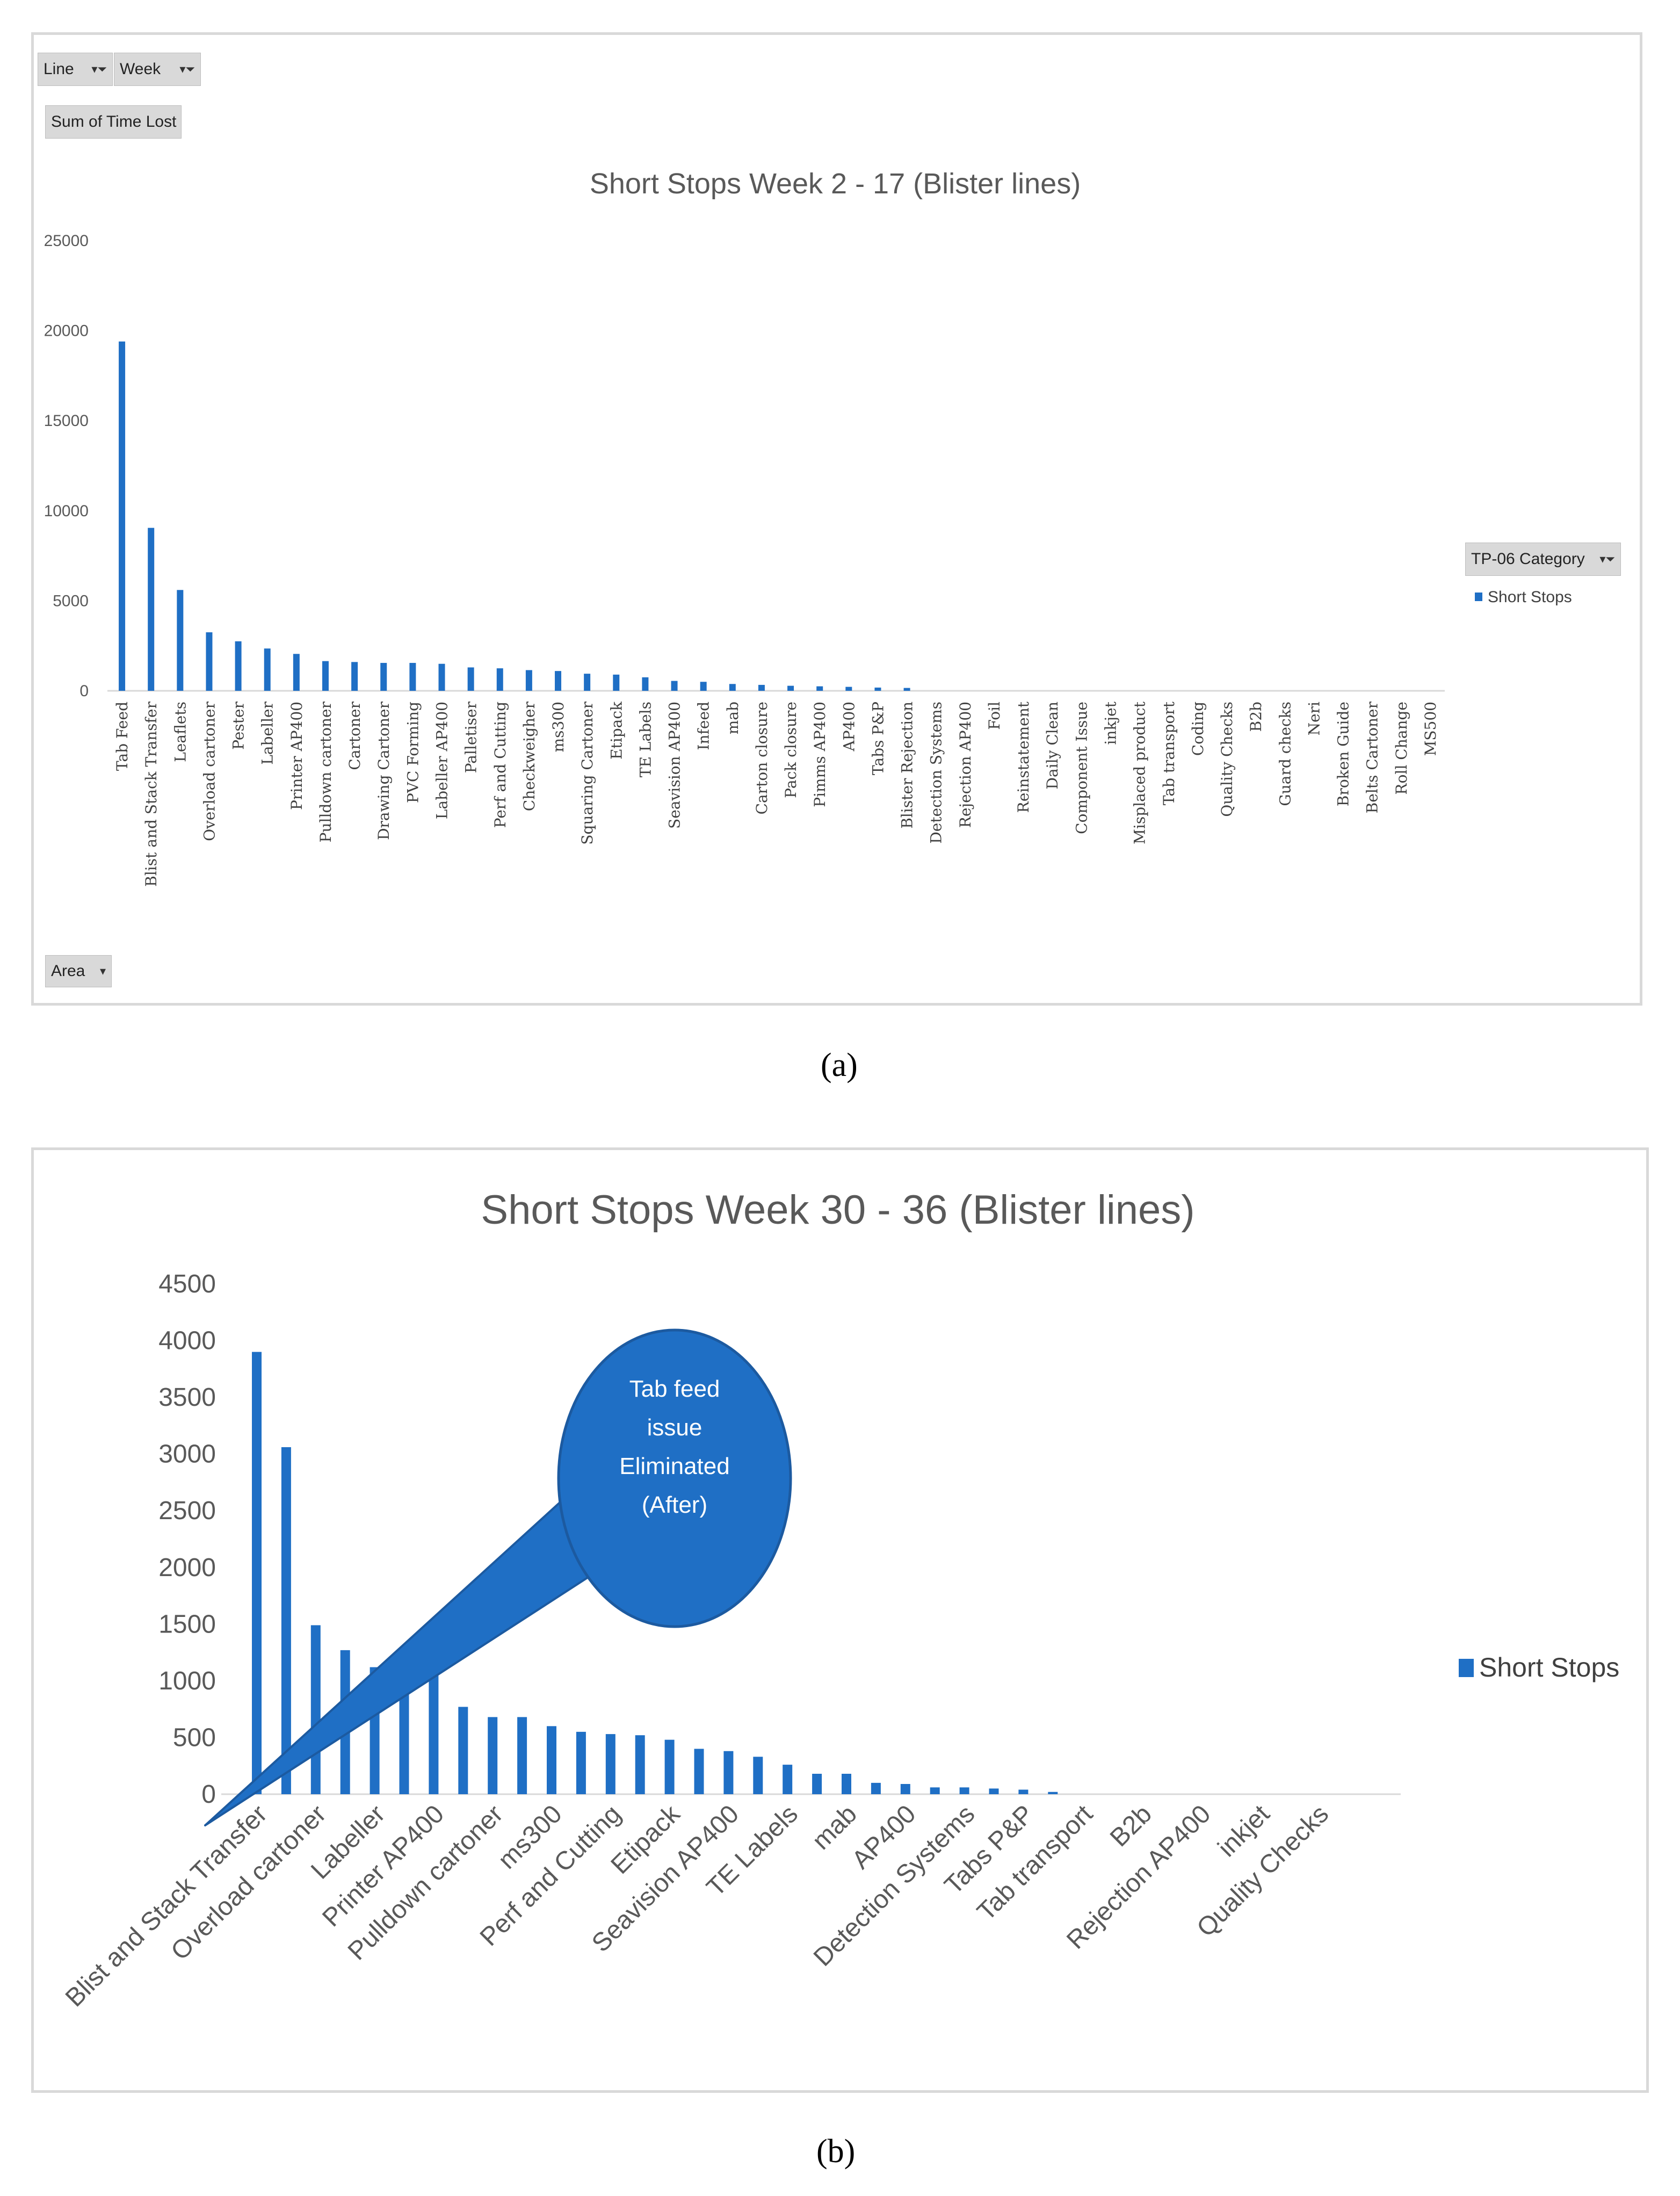  I want to click on filter-funnel-icon: ▾⏷, so click(99, 69).